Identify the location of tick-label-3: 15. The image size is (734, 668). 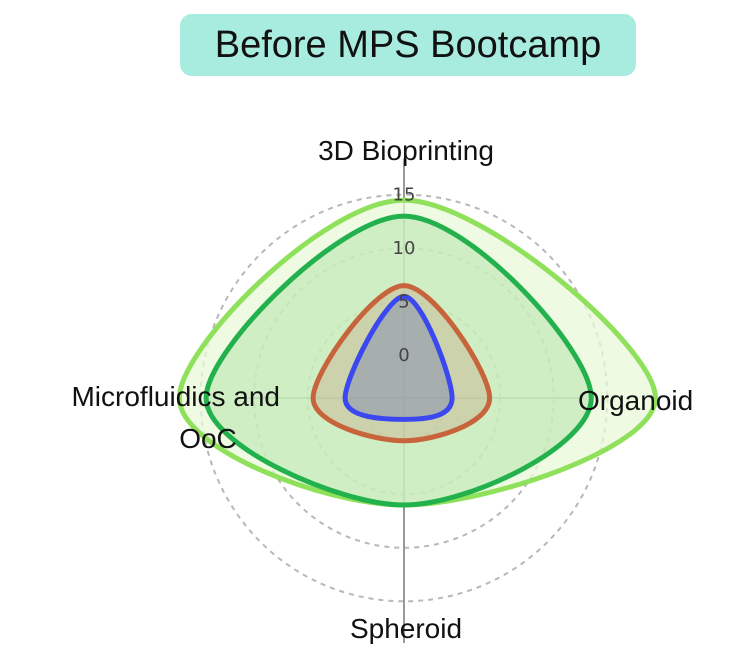
(404, 195).